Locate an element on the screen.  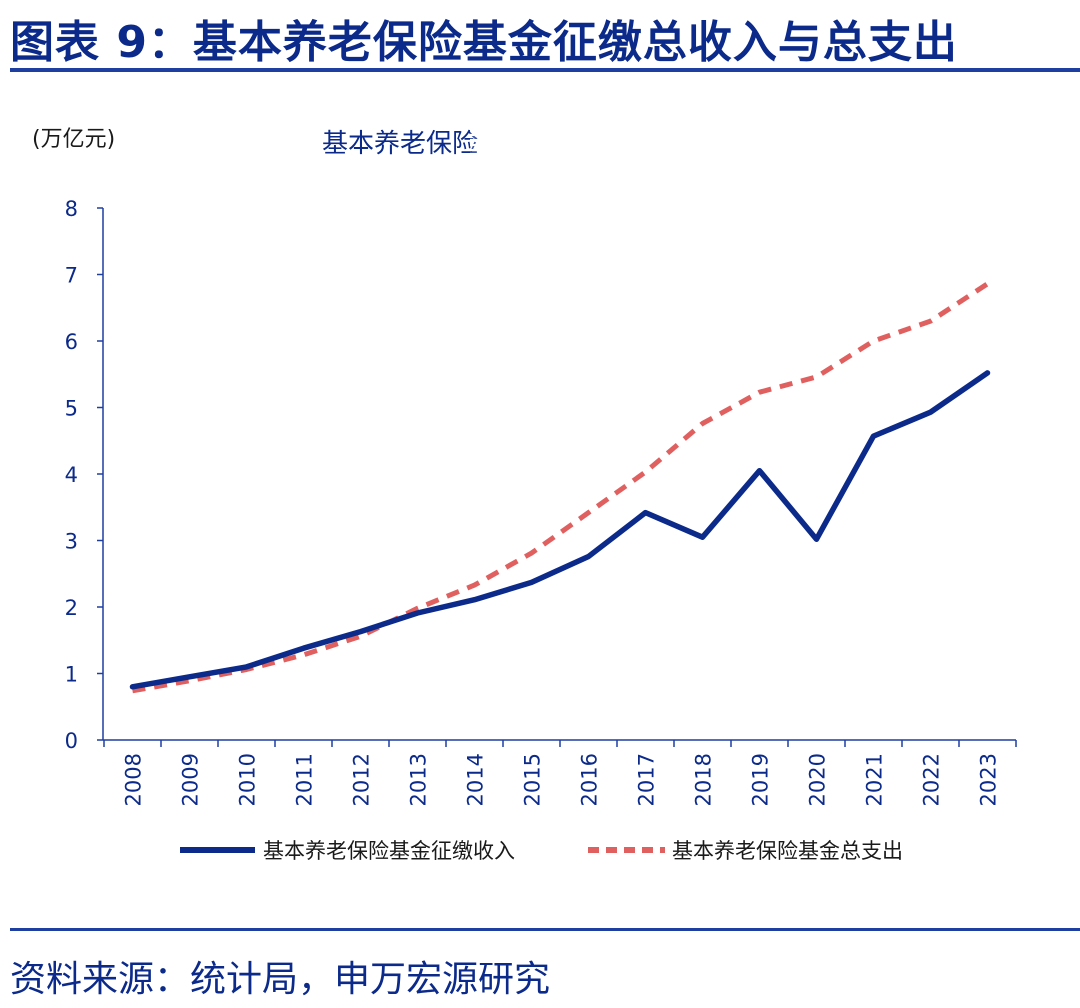
footer-divider is located at coordinates (545, 929).